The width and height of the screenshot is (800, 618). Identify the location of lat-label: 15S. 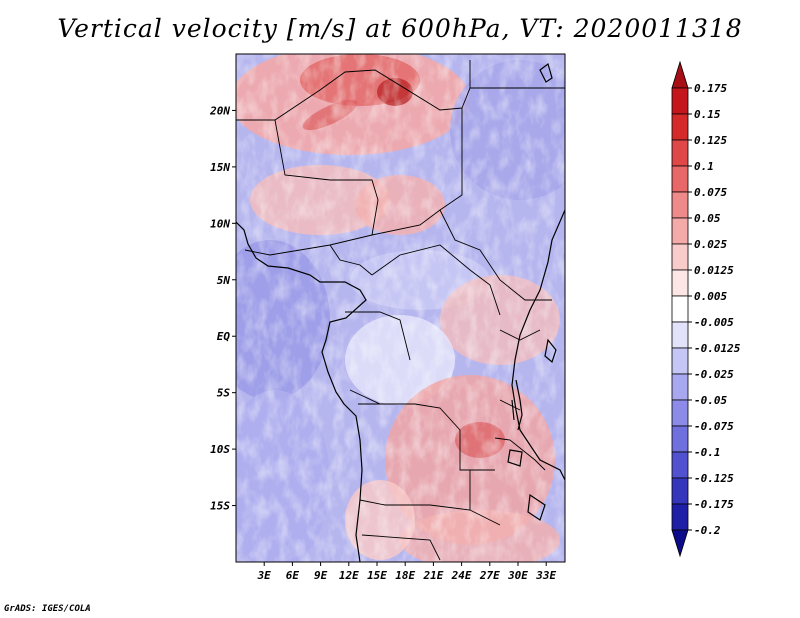
(220, 506).